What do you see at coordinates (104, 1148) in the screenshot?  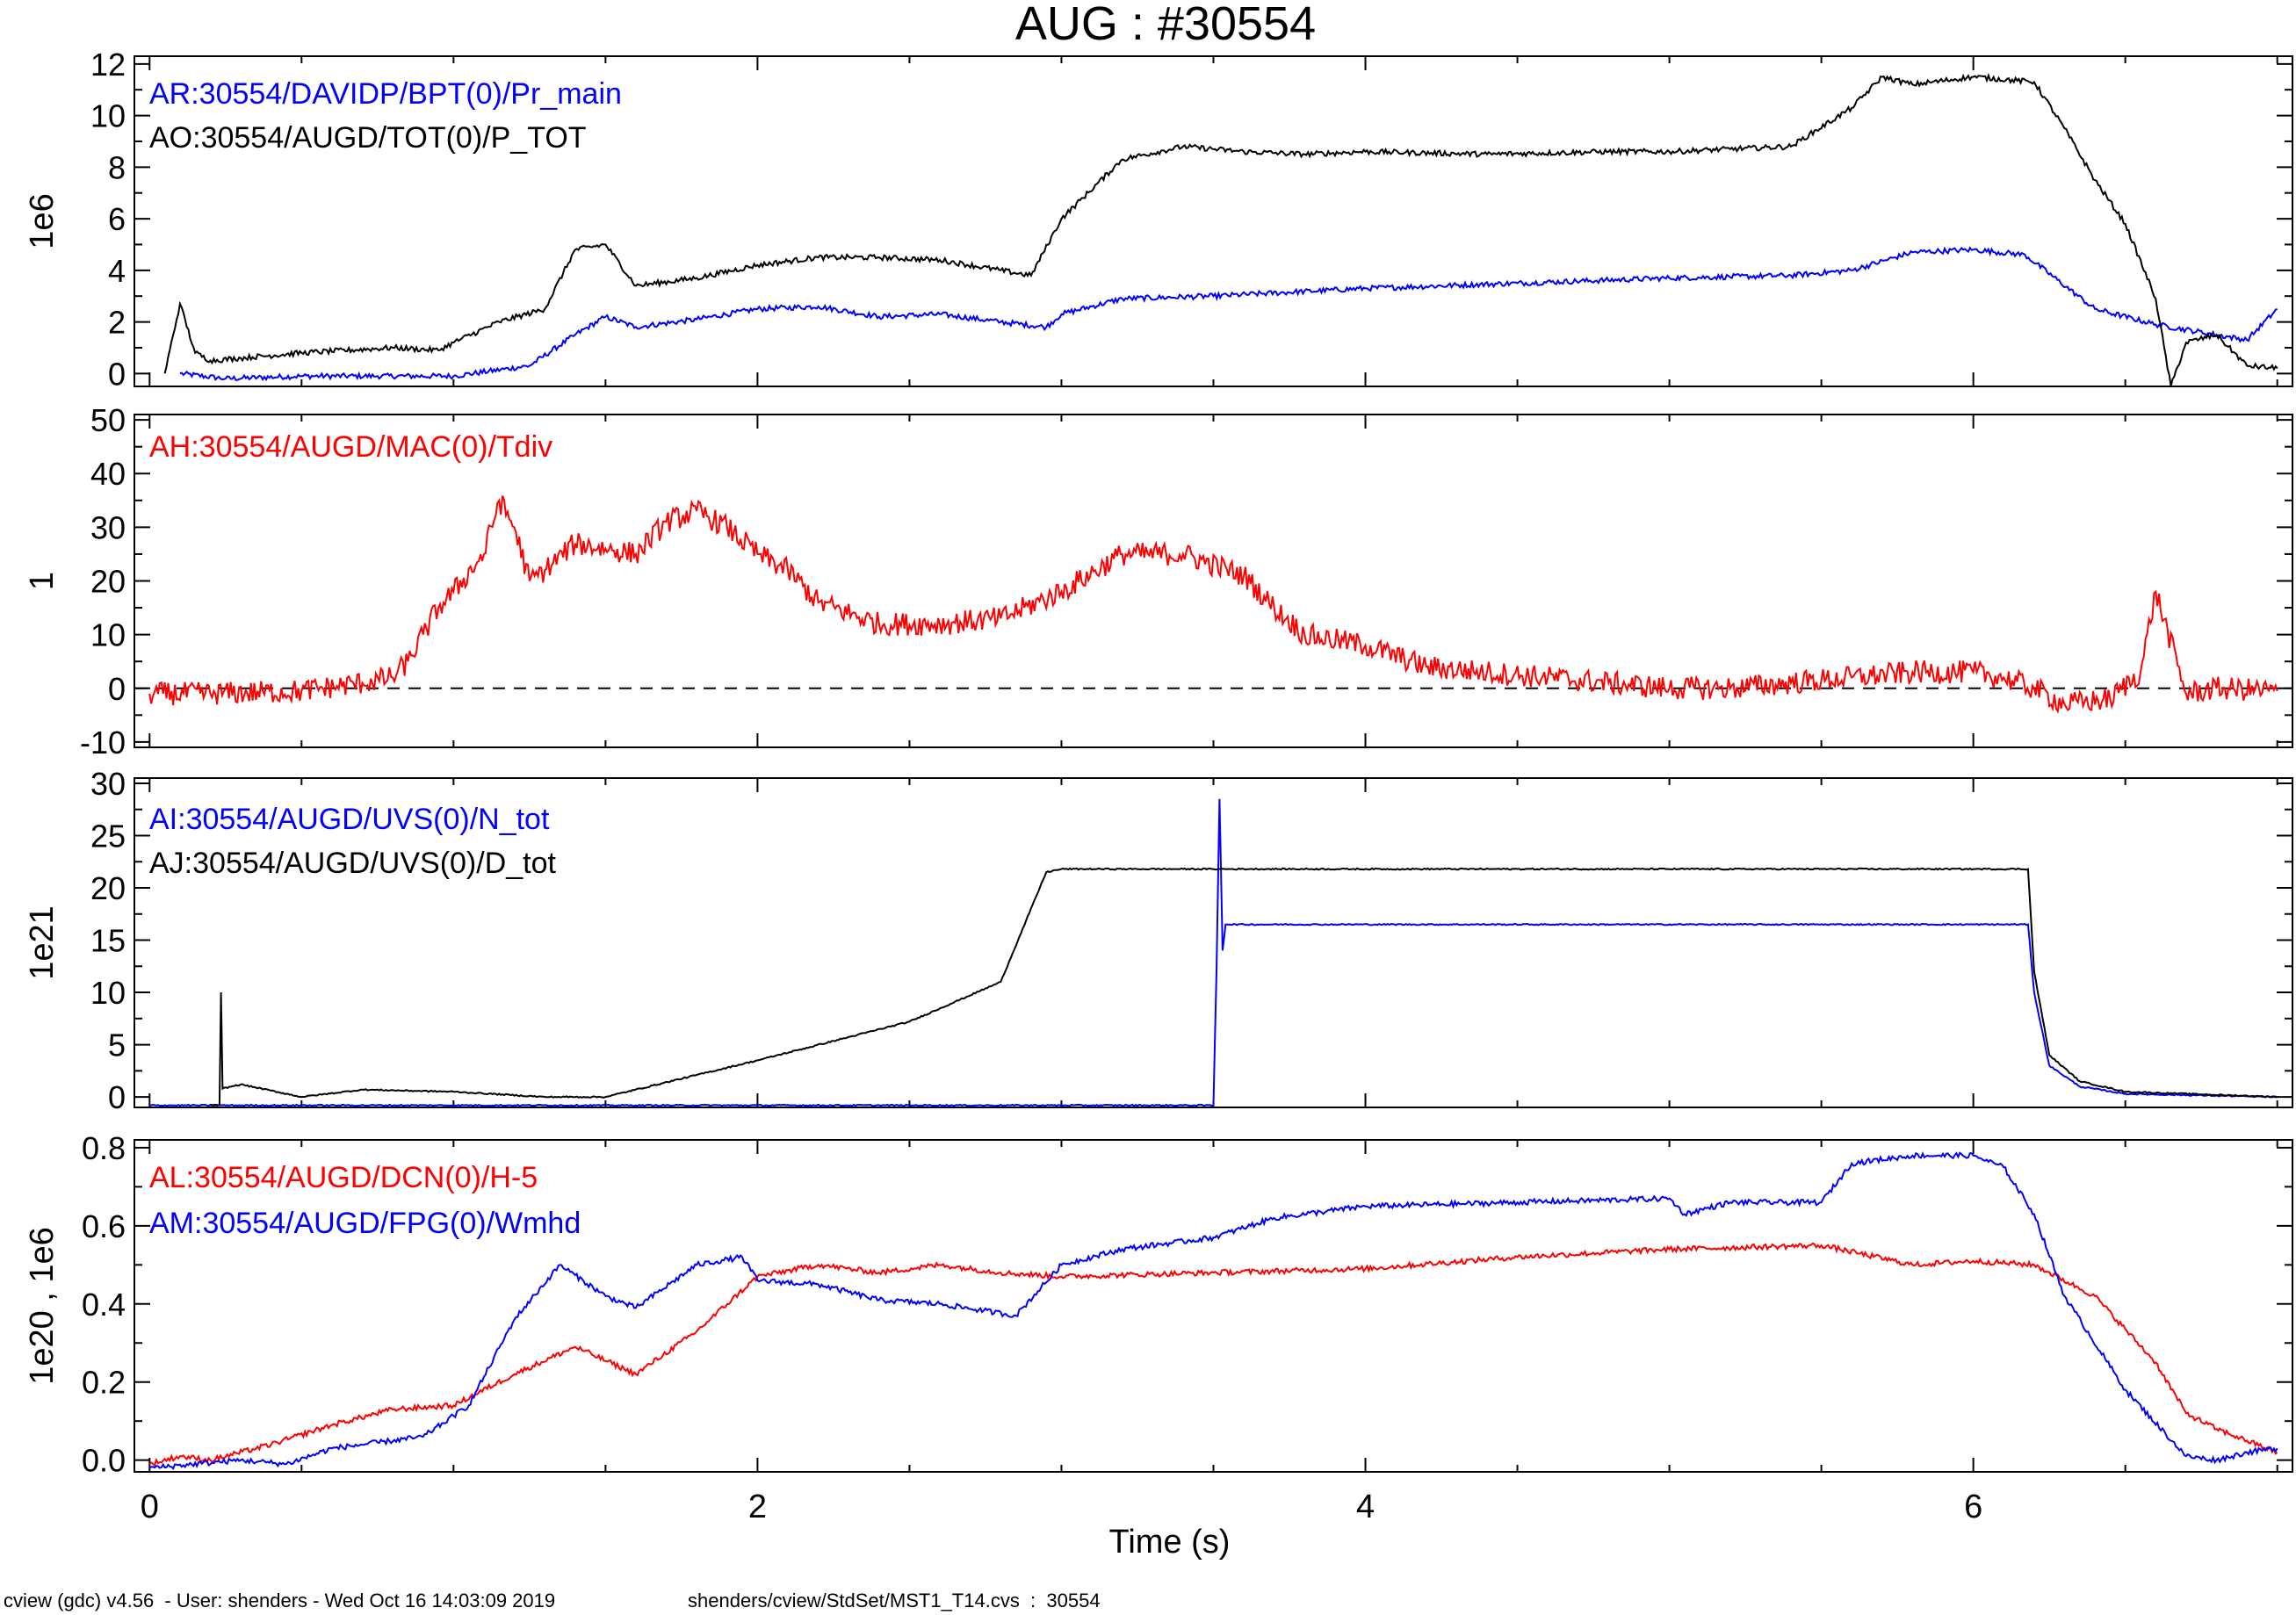 I see `y-tick-label: 0.8` at bounding box center [104, 1148].